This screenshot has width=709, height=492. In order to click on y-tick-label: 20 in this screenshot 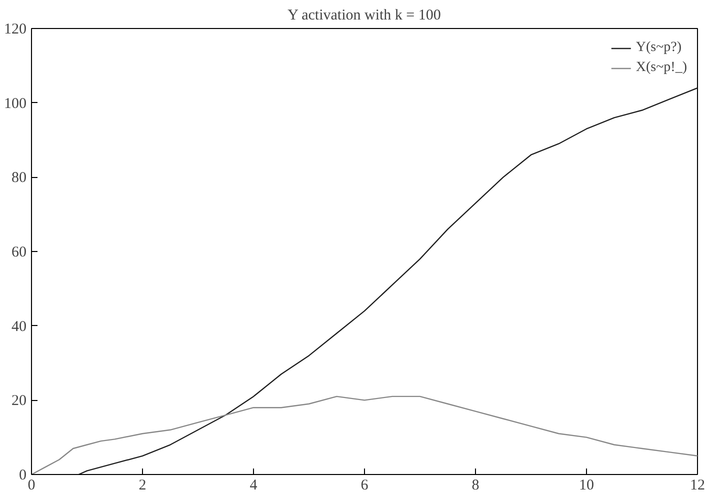, I will do `click(19, 401)`.